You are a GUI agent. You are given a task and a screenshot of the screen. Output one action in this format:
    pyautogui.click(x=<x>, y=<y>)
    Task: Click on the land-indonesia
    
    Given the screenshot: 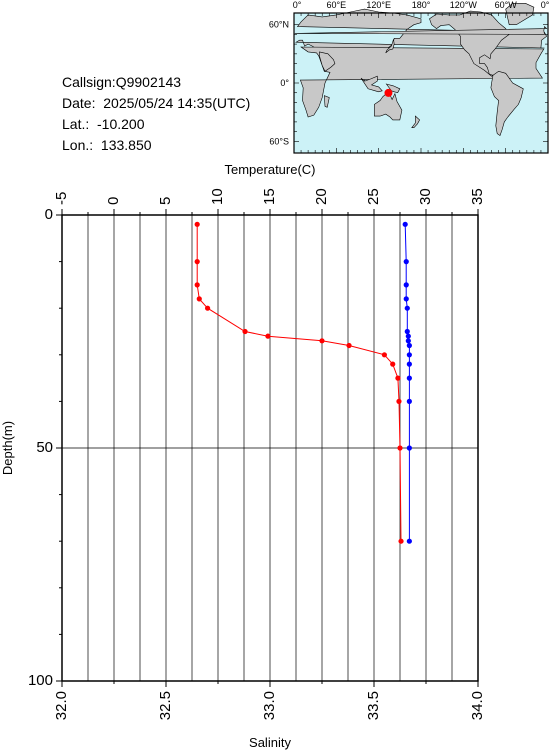 What is the action you would take?
    pyautogui.click(x=371, y=84)
    